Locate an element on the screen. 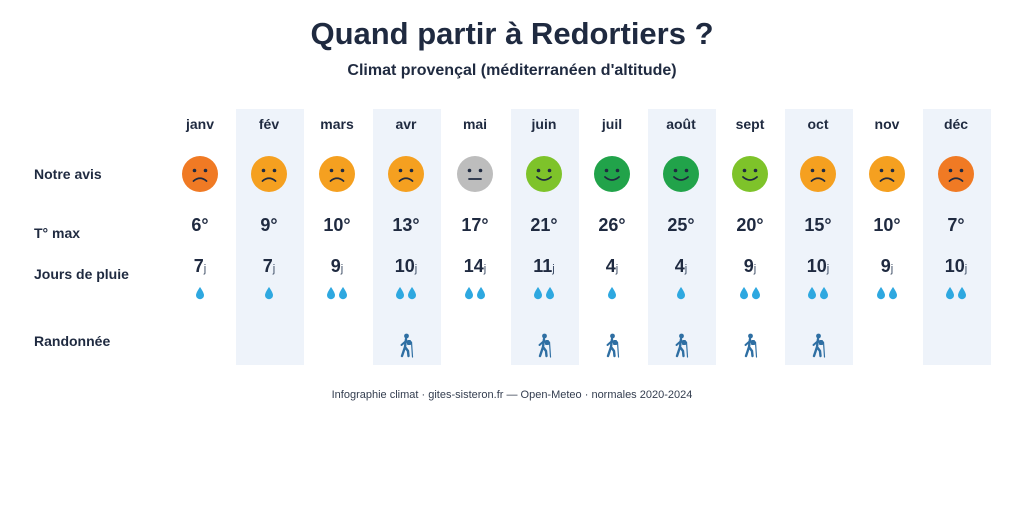 The image size is (1024, 512). temp-max-value: 15° is located at coordinates (818, 225).